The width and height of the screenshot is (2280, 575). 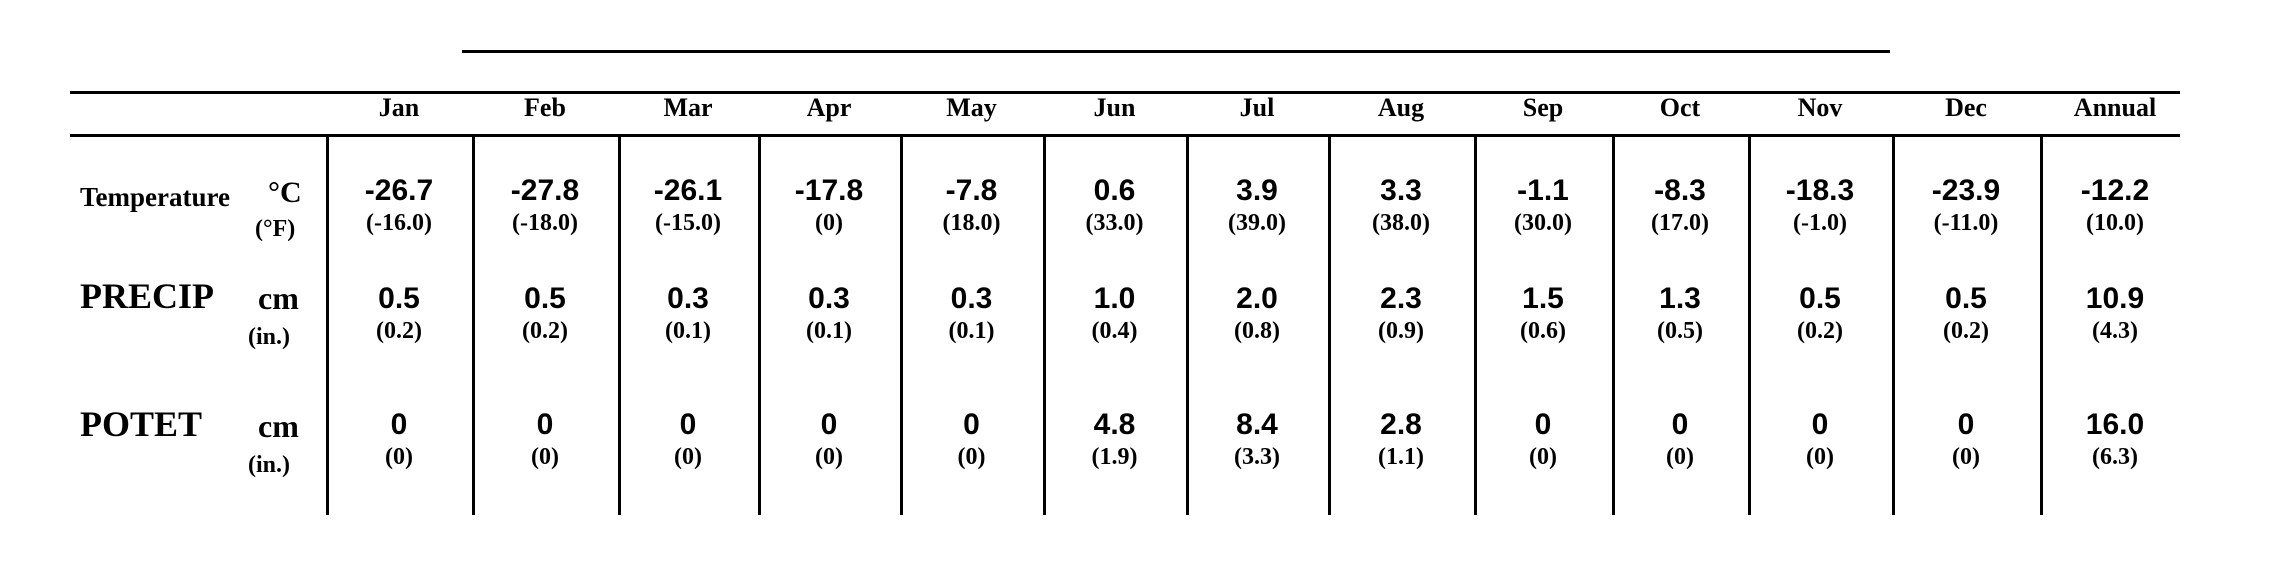 What do you see at coordinates (829, 205) in the screenshot?
I see `table-cell: -17.8 (0)` at bounding box center [829, 205].